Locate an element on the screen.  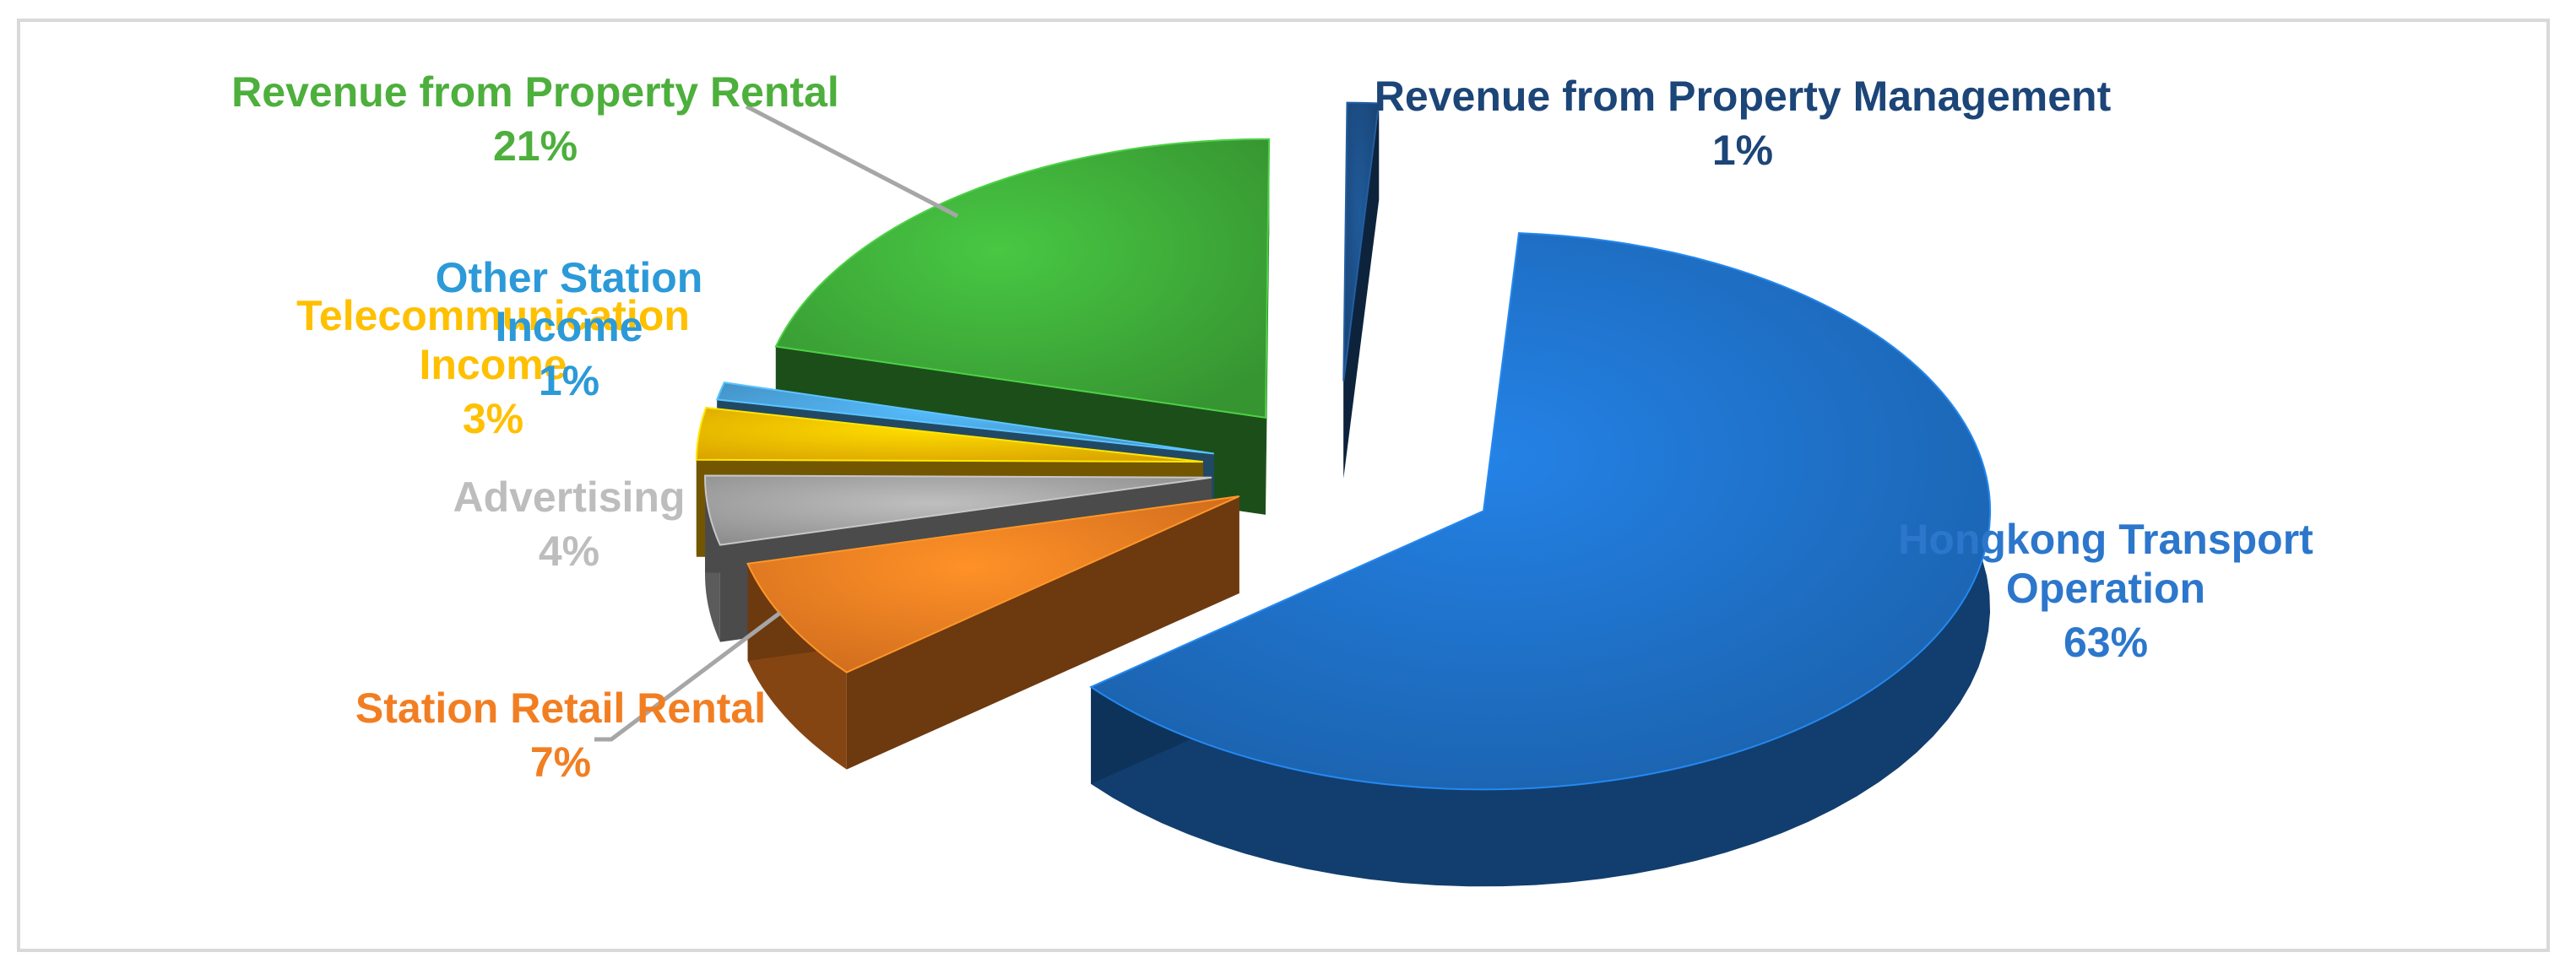
data-label-value: 4% is located at coordinates (569, 551).